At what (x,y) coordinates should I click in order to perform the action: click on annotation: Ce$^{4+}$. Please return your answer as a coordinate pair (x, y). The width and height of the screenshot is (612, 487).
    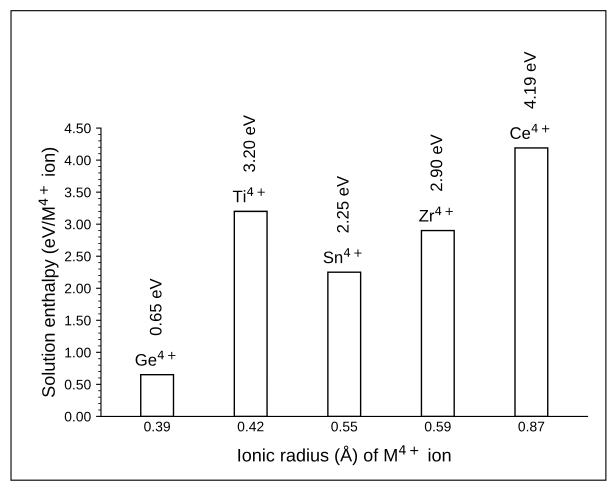
    Looking at the image, I should click on (530, 131).